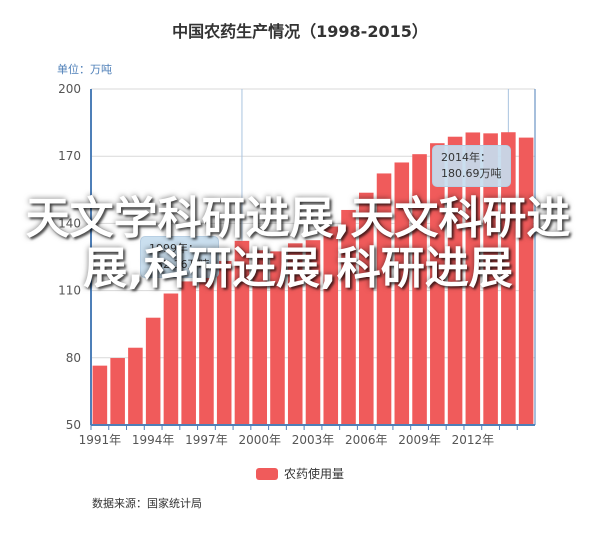 Image resolution: width=600 pixels, height=533 pixels. Describe the element at coordinates (69, 223) in the screenshot. I see `y-tick-label: 140` at that location.